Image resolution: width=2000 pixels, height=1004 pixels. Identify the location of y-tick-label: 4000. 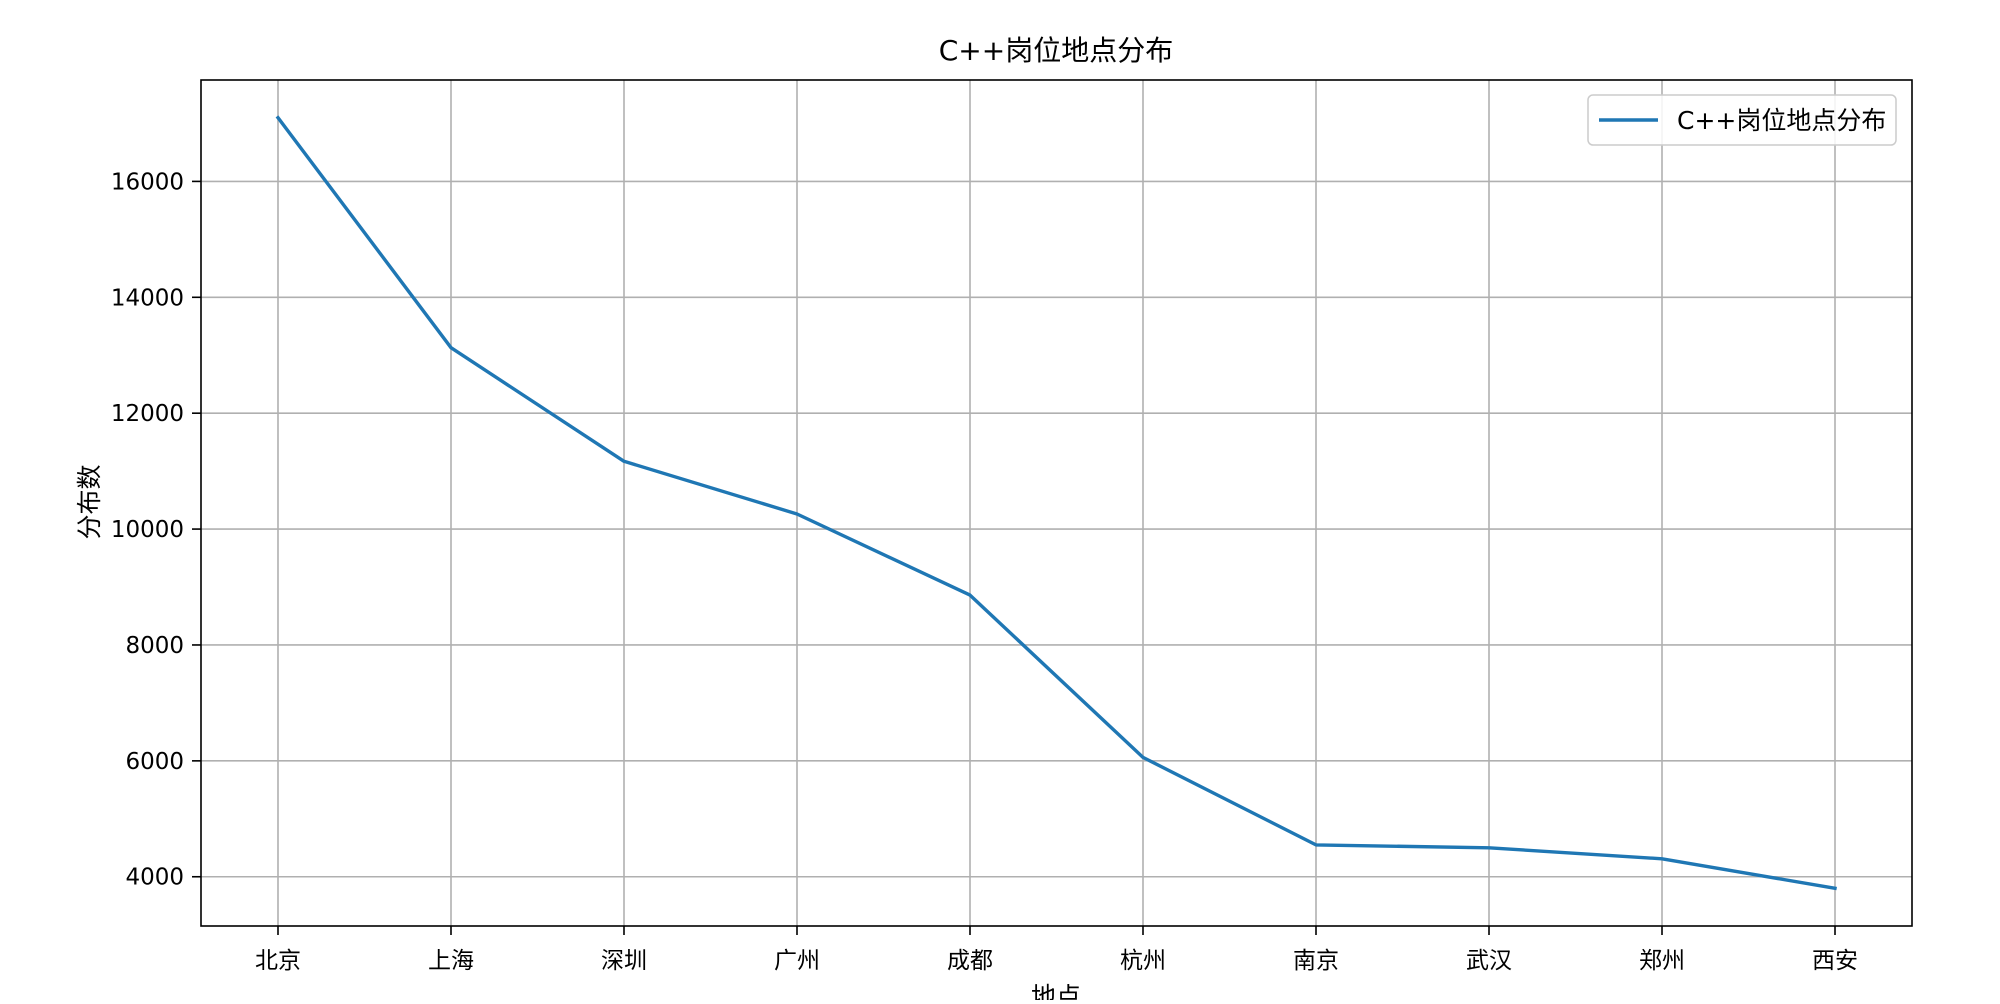
(154, 878).